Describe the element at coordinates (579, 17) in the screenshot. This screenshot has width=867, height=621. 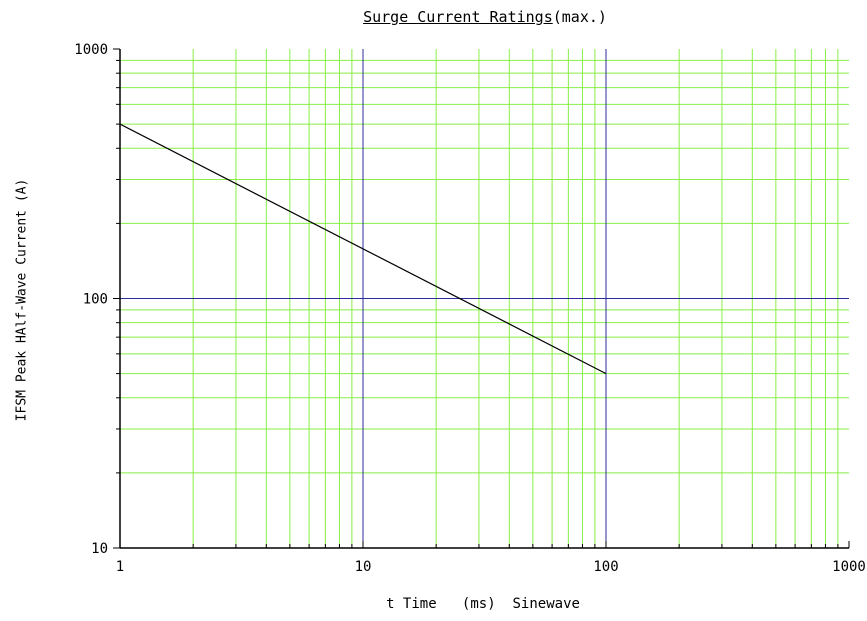
I see `chart-title-suffix: (max.)` at that location.